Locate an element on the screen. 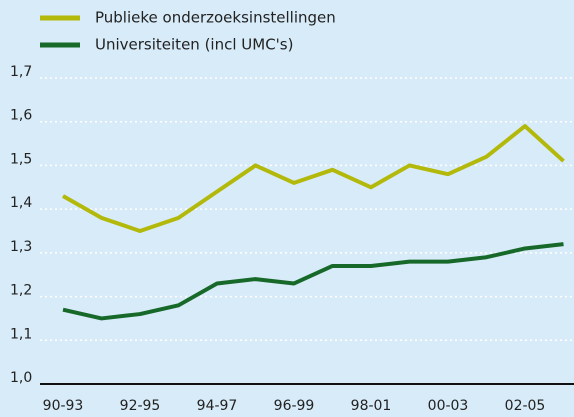 This screenshot has width=574, height=417. y-tick-label: 1,6 is located at coordinates (21, 116).